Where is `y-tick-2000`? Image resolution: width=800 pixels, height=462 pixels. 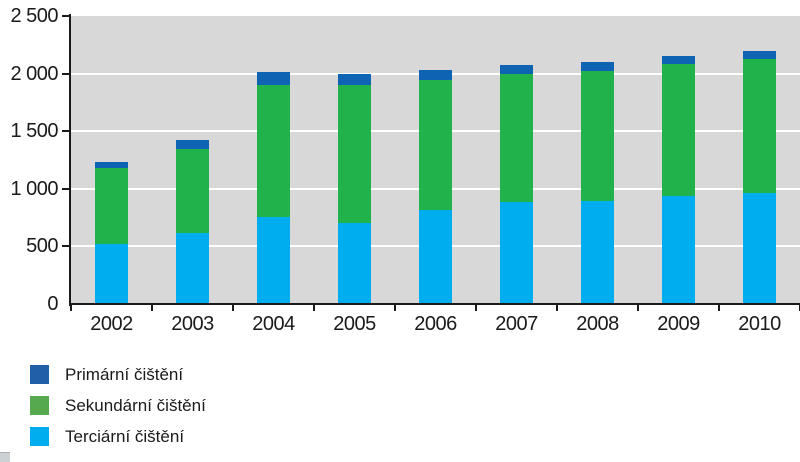 y-tick-2000 is located at coordinates (65, 73).